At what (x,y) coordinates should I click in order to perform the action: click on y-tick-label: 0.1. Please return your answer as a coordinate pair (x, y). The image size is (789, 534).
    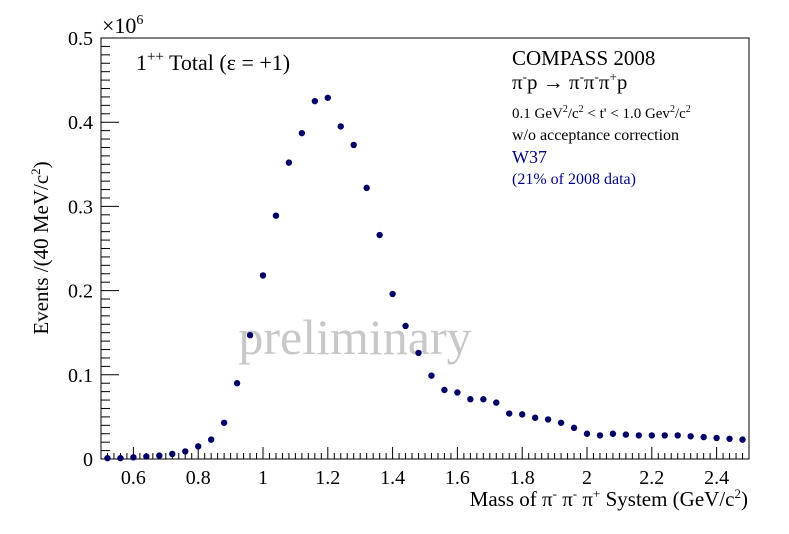
    Looking at the image, I should click on (80, 376).